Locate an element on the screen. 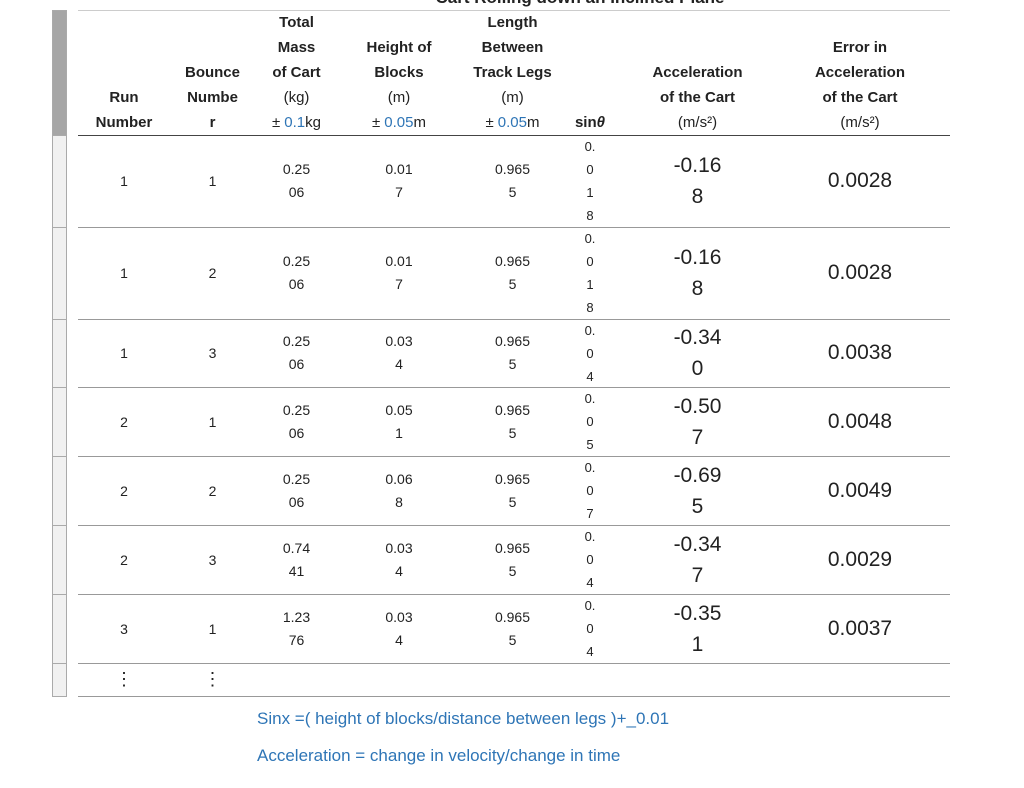  header-cell: Bounce Numbe r is located at coordinates (212, 72).